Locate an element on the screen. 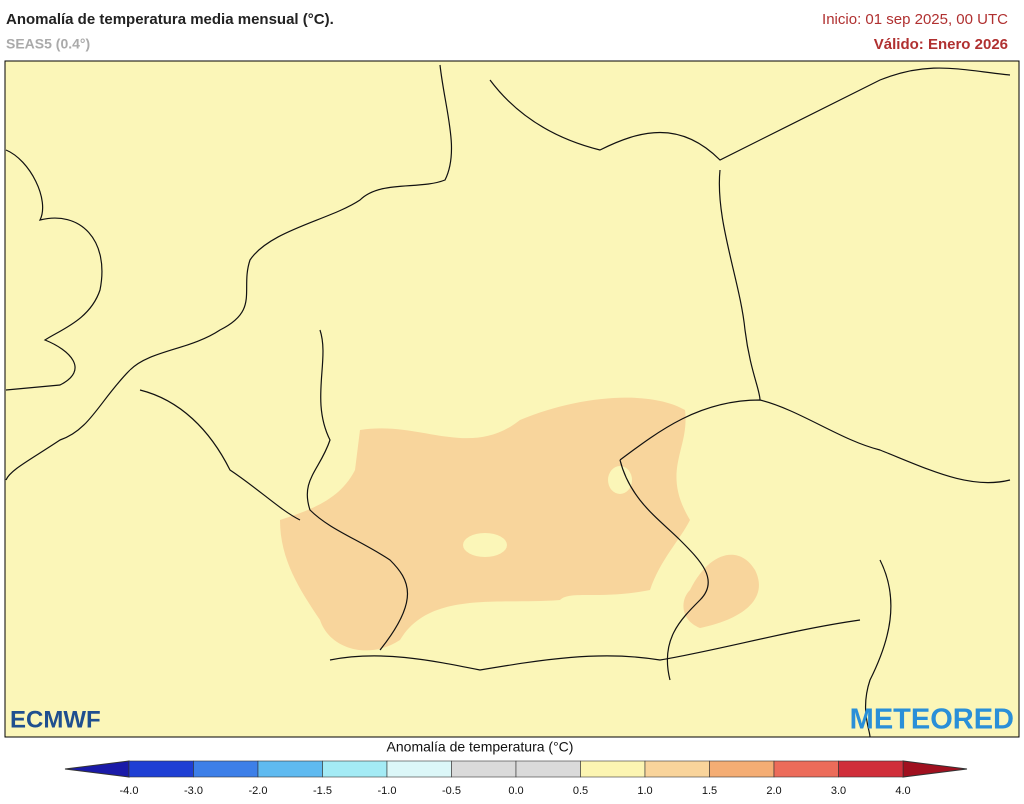 This screenshot has height=804, width=1024. meteored-logo: METEORED is located at coordinates (932, 720).